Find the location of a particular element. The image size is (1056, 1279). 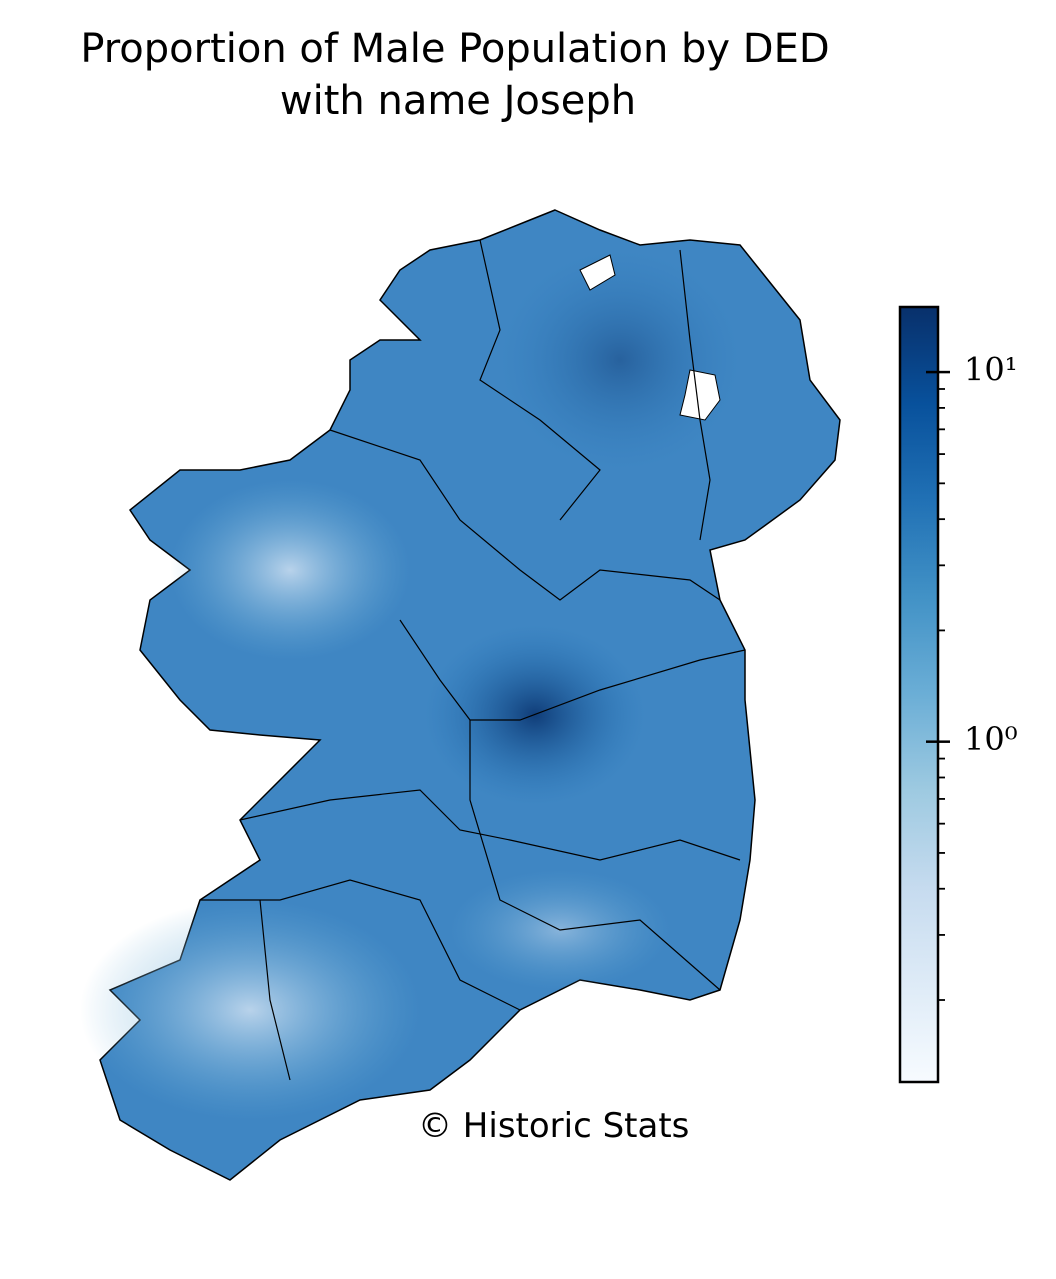

colorbar-bar is located at coordinates (919, 694).